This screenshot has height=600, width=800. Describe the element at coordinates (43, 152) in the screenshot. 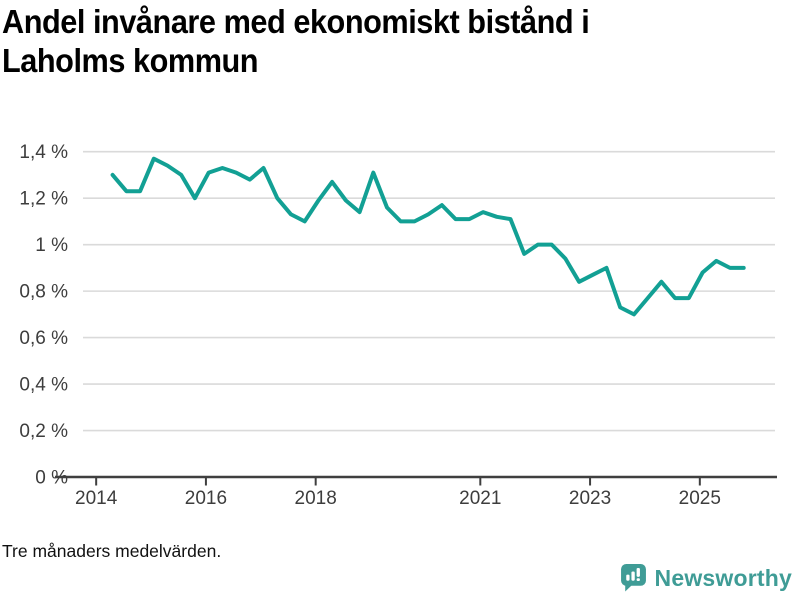

I see `y-tick-label: 1,4 %` at that location.